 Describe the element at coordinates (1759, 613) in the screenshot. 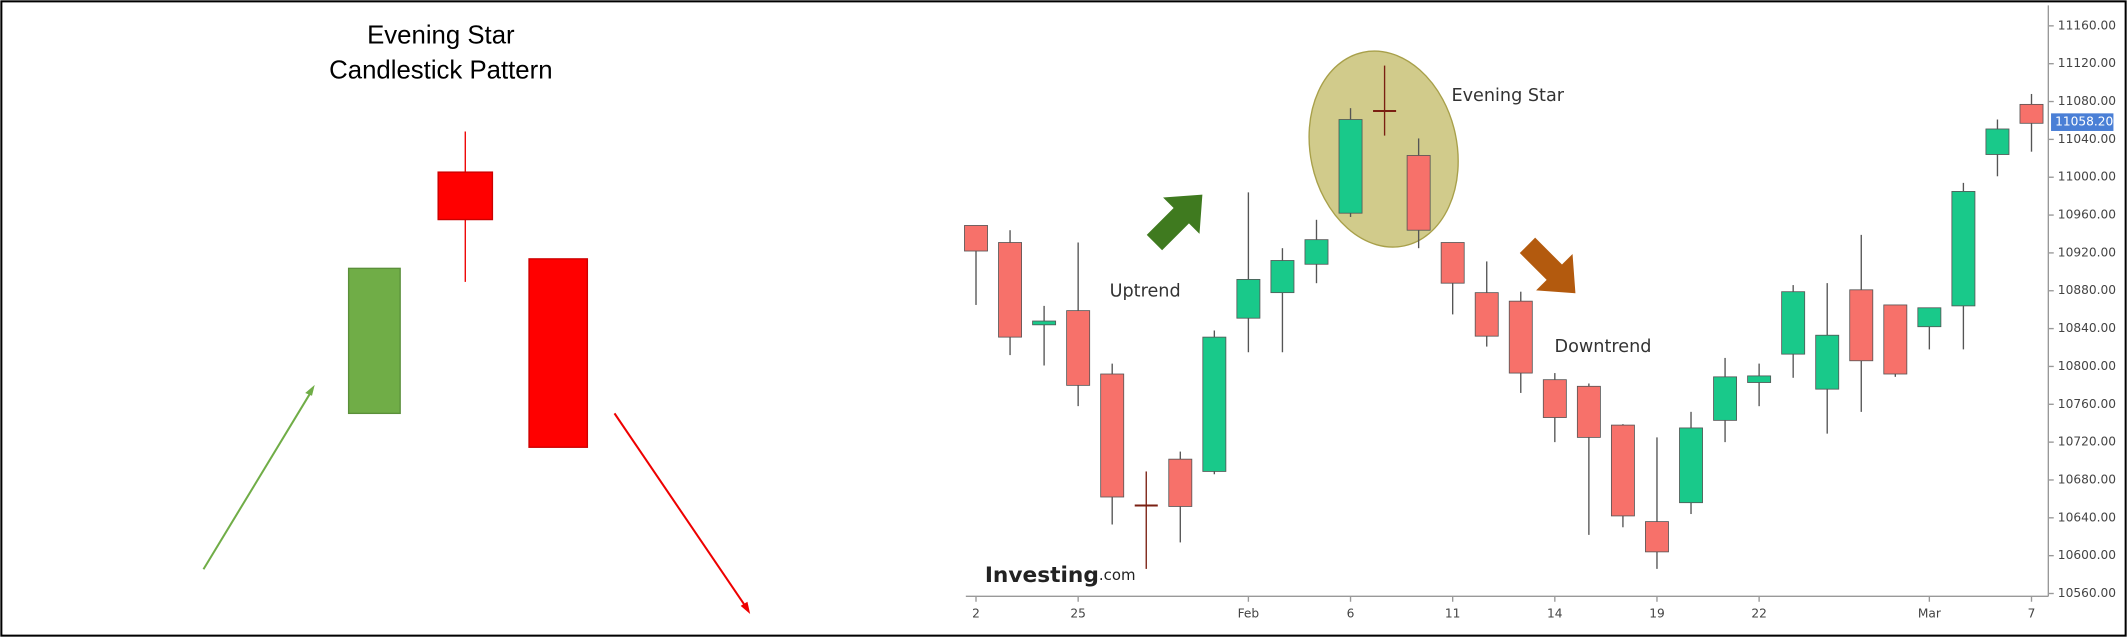

I see `x-tick-label: 22` at that location.